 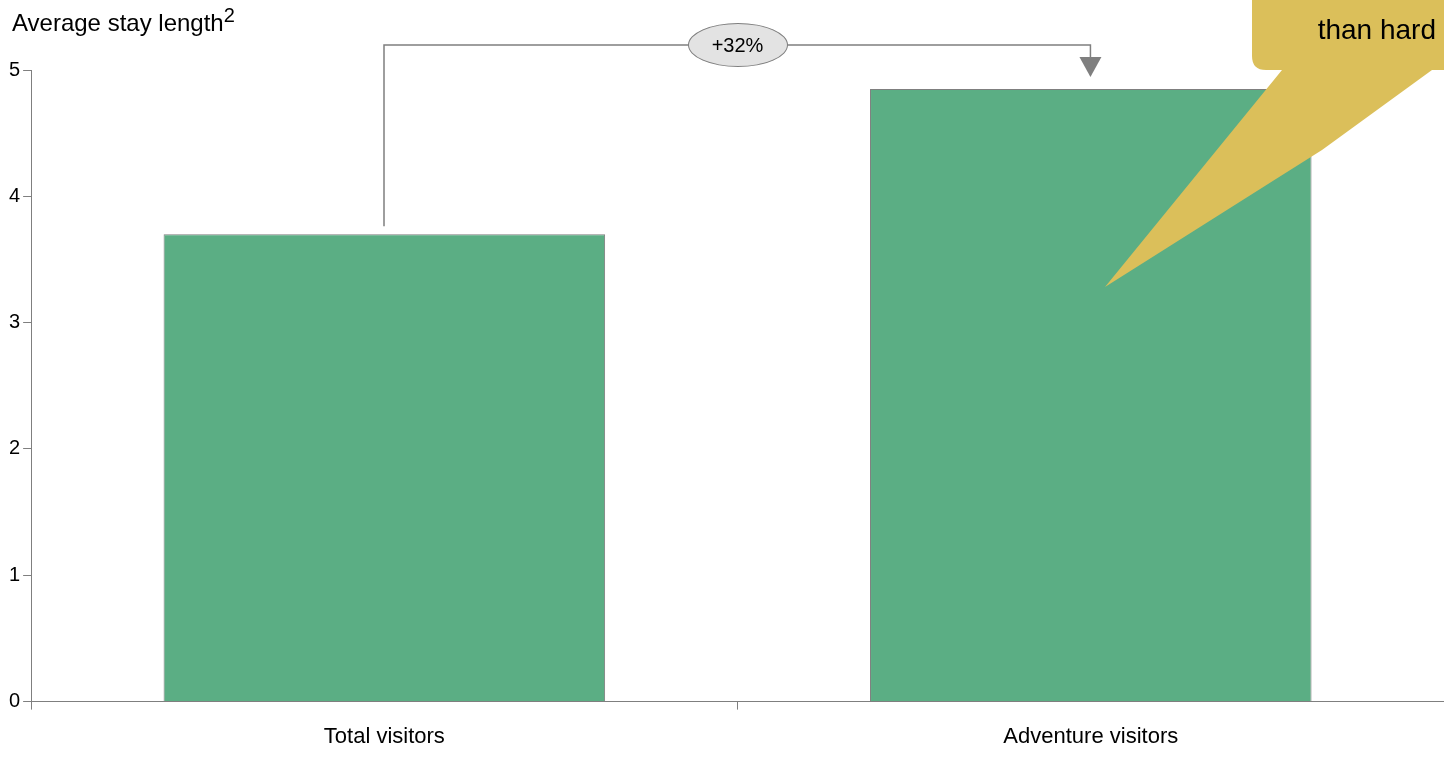 What do you see at coordinates (15, 321) in the screenshot?
I see `y-tick-label: 3` at bounding box center [15, 321].